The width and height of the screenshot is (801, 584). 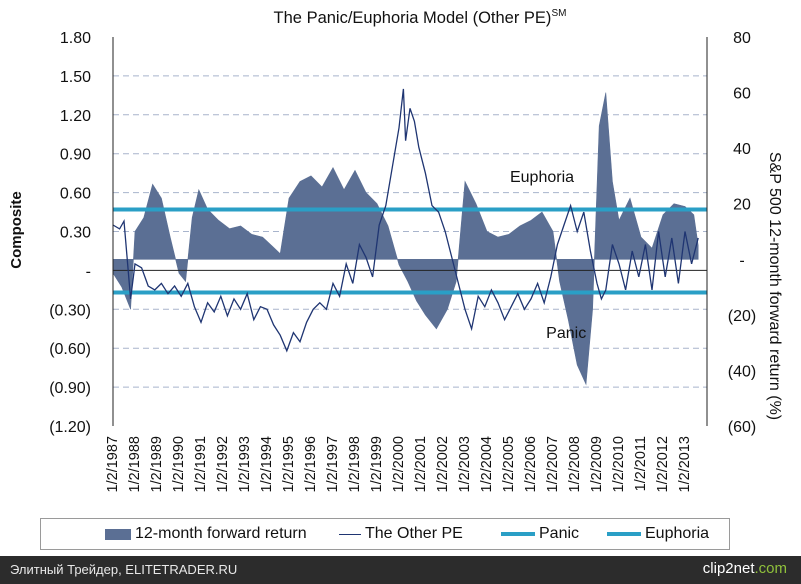 What do you see at coordinates (553, 464) in the screenshot?
I see `x-tick-label: 1/2/2007` at bounding box center [553, 464].